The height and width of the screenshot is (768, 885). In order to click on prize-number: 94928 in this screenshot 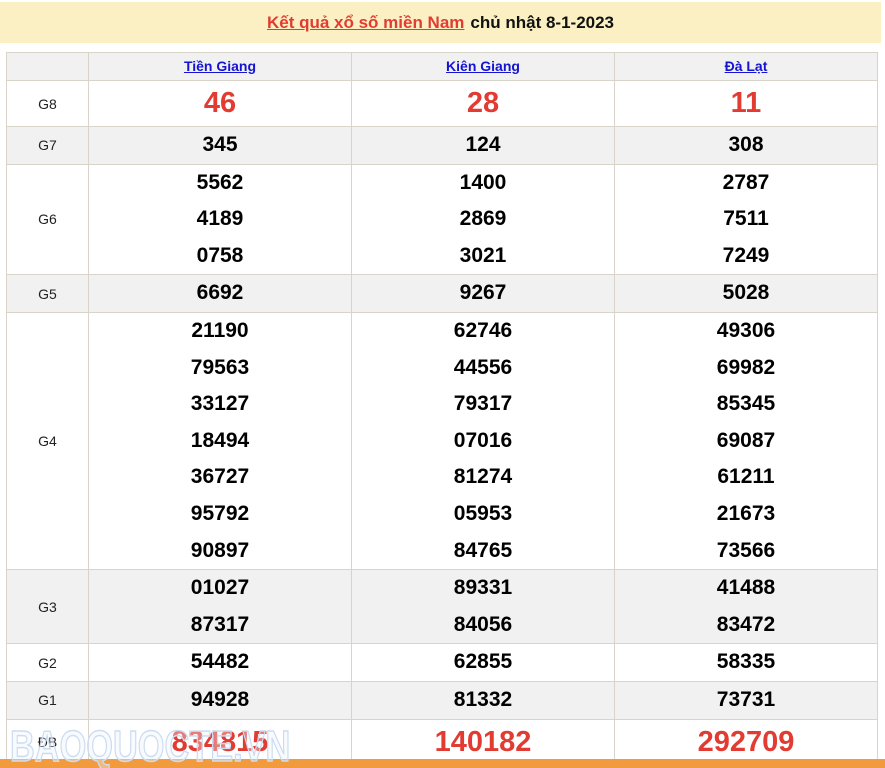, I will do `click(220, 699)`.